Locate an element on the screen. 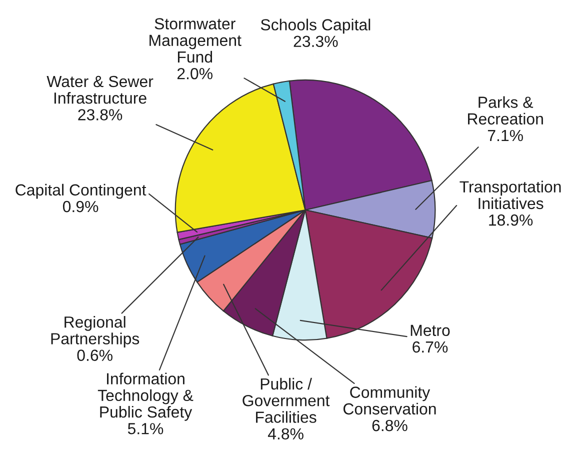 The image size is (569, 461). slice-label: Stormwater Management Fund is located at coordinates (196, 40).